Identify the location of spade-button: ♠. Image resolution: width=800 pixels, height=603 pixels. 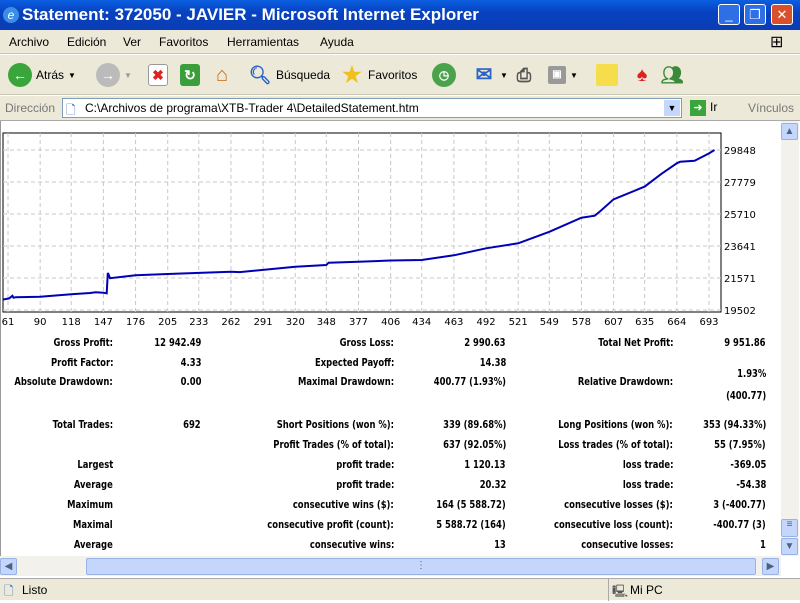
(642, 75).